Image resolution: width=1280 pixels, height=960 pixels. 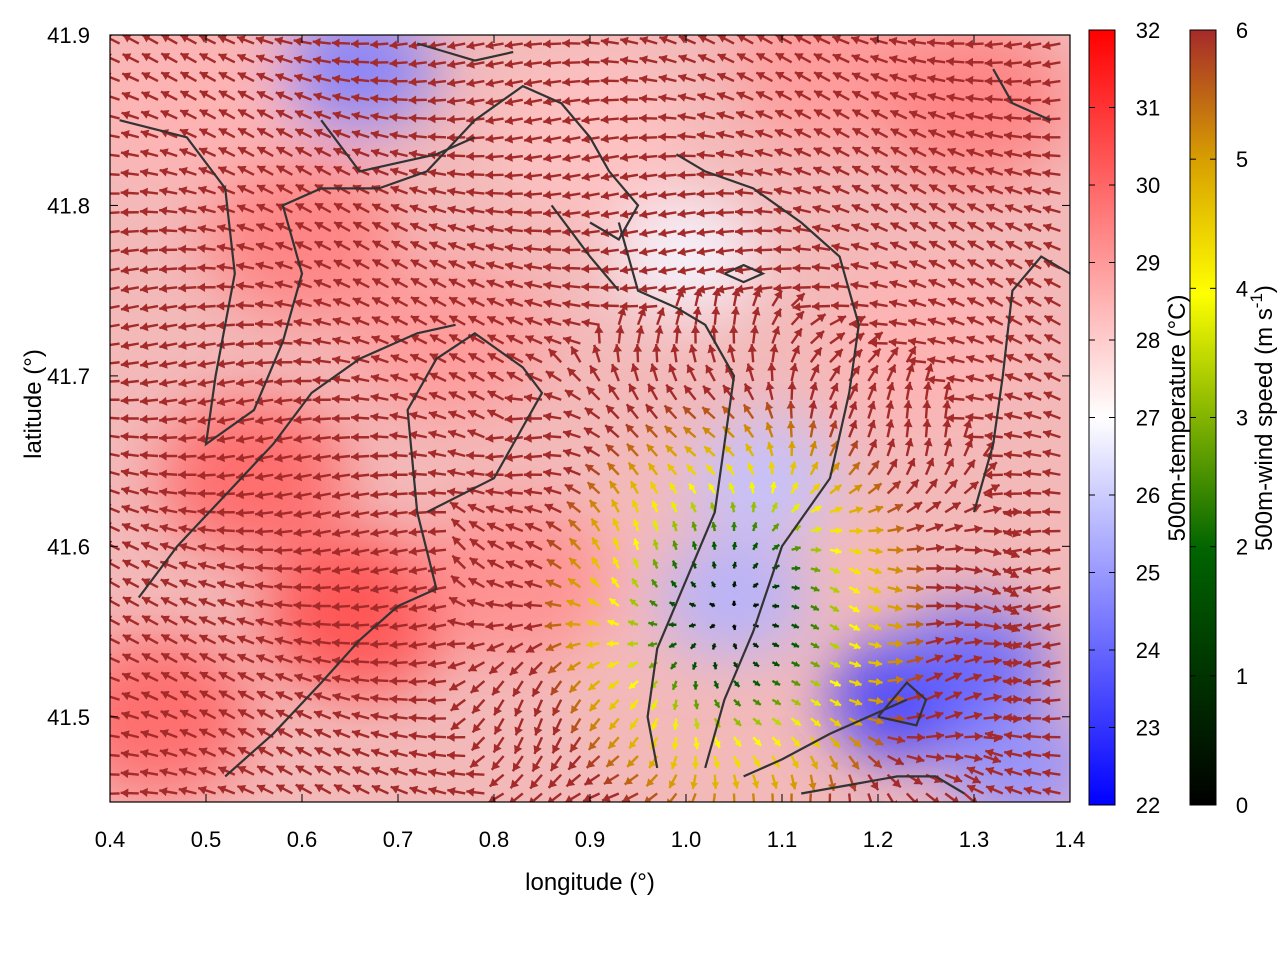 I want to click on wind-vector-2029, so click(x=1051, y=415).